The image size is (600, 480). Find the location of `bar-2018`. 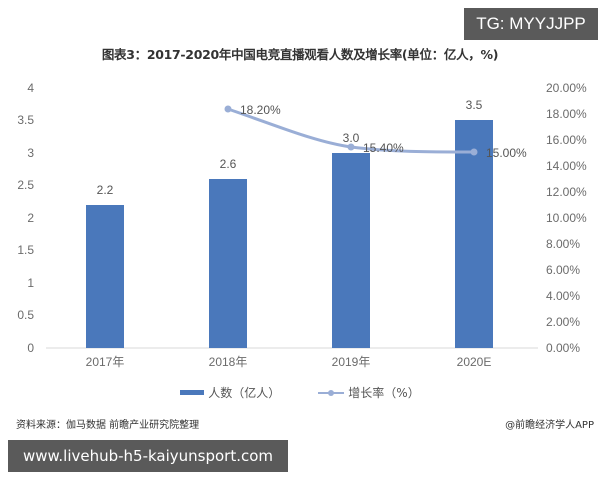

bar-2018 is located at coordinates (228, 263).